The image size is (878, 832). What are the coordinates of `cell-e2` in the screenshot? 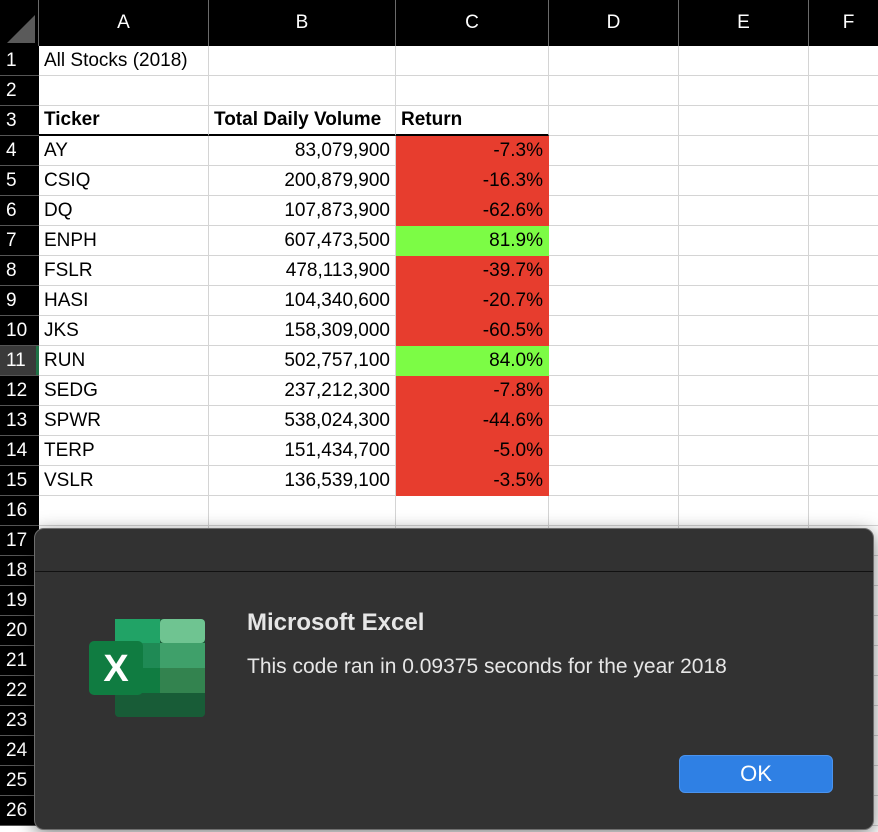 It's located at (744, 91).